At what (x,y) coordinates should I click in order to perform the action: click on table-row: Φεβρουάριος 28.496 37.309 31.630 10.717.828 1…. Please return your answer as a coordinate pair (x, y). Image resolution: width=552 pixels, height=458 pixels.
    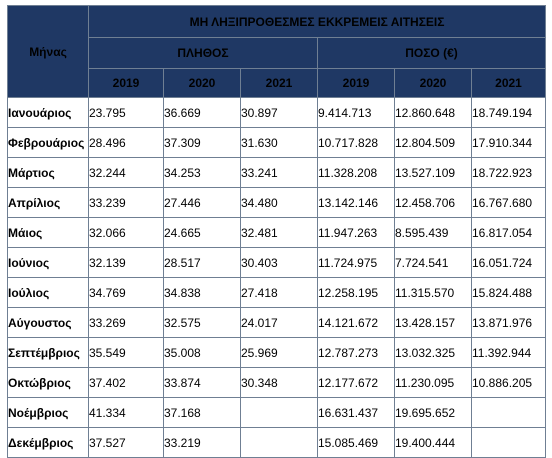
    Looking at the image, I should click on (277, 142).